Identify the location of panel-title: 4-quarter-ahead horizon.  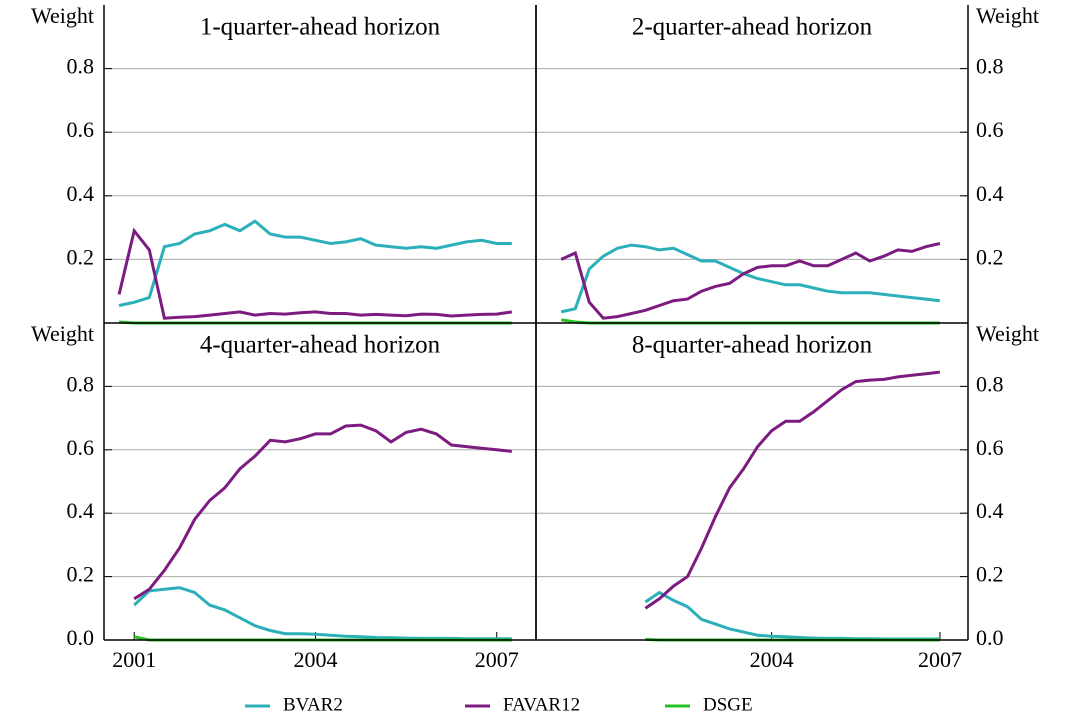
(320, 345).